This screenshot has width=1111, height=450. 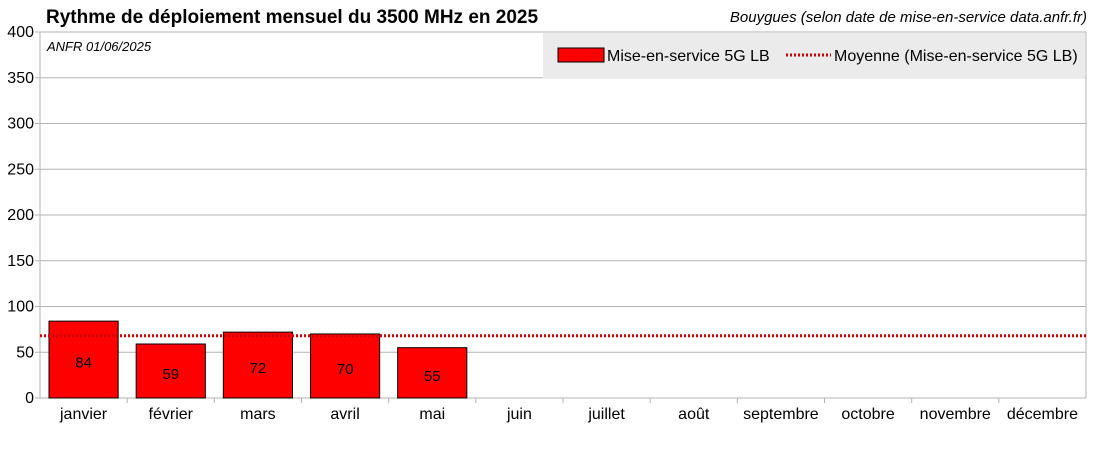 What do you see at coordinates (688, 56) in the screenshot?
I see `legend-label-series: Mise-en-service 5G LB` at bounding box center [688, 56].